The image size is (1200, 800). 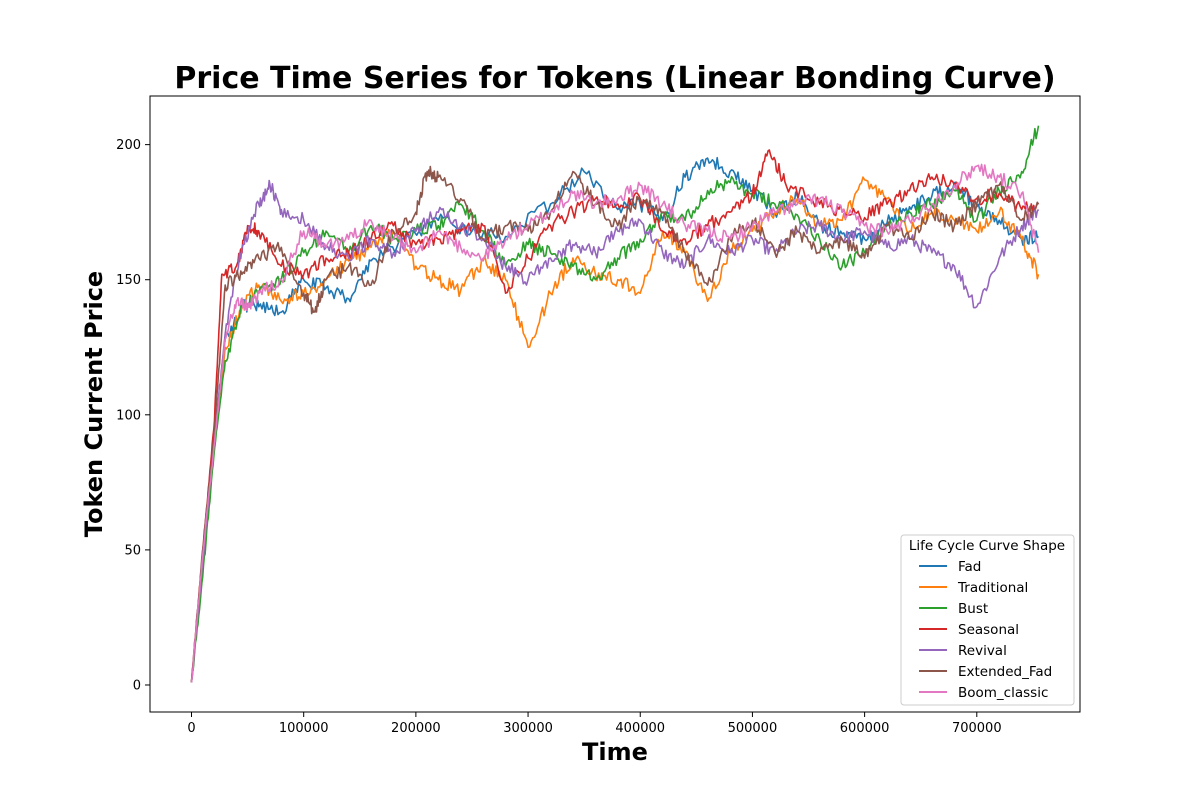 What do you see at coordinates (1003, 693) in the screenshot?
I see `legend-label-boom-classic: Boom_classic` at bounding box center [1003, 693].